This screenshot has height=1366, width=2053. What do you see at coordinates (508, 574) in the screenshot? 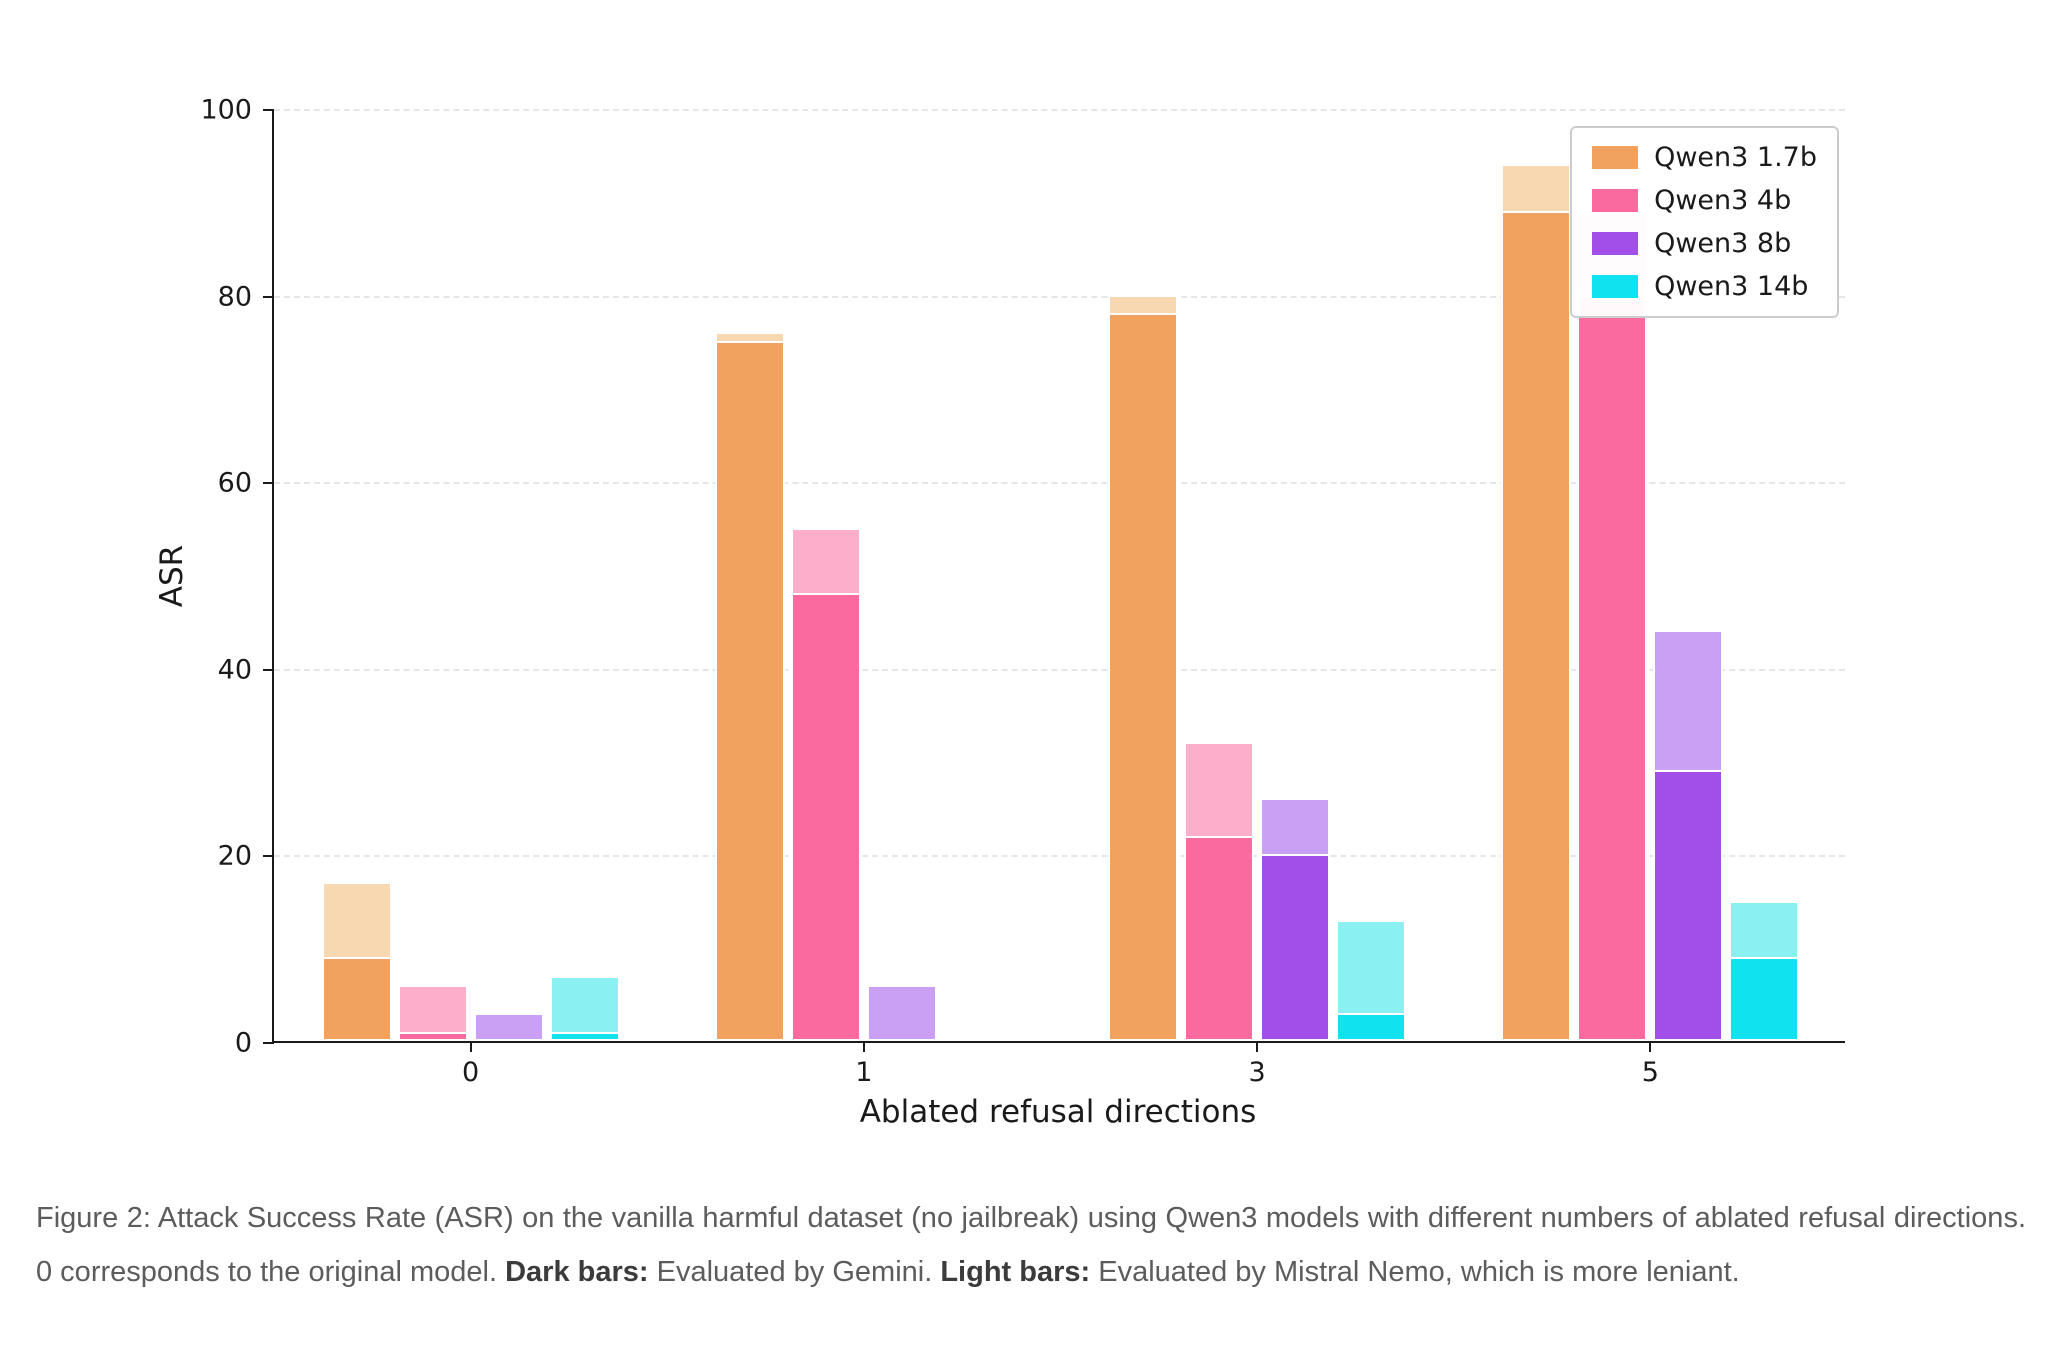
I see `bar-slot-qwen3-8b-x0` at bounding box center [508, 574].